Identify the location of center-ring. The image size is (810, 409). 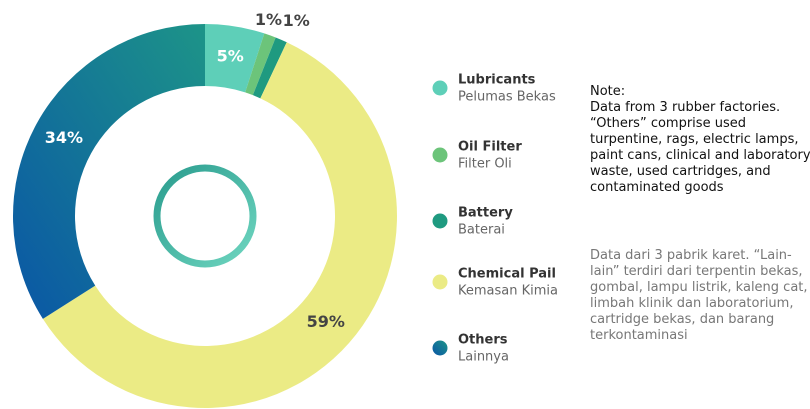
(205, 216).